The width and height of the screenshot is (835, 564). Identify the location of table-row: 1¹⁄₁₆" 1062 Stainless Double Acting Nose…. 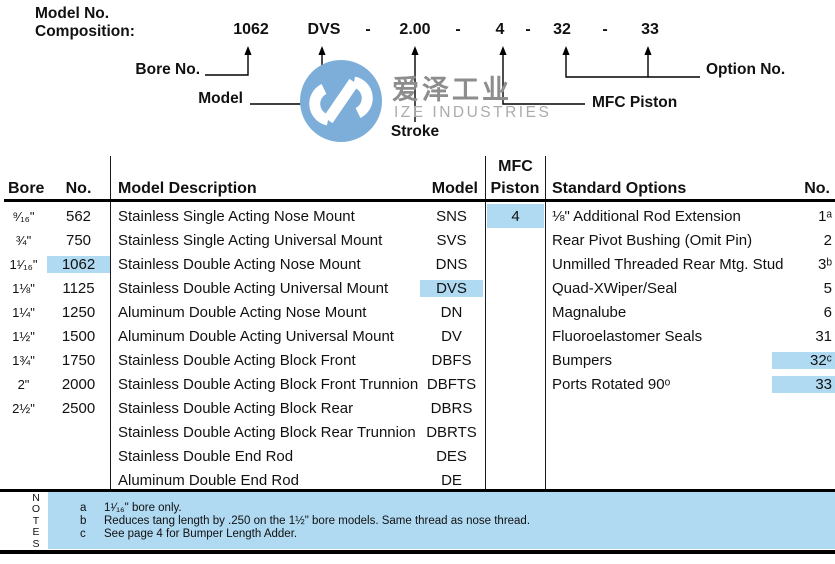
(241, 264).